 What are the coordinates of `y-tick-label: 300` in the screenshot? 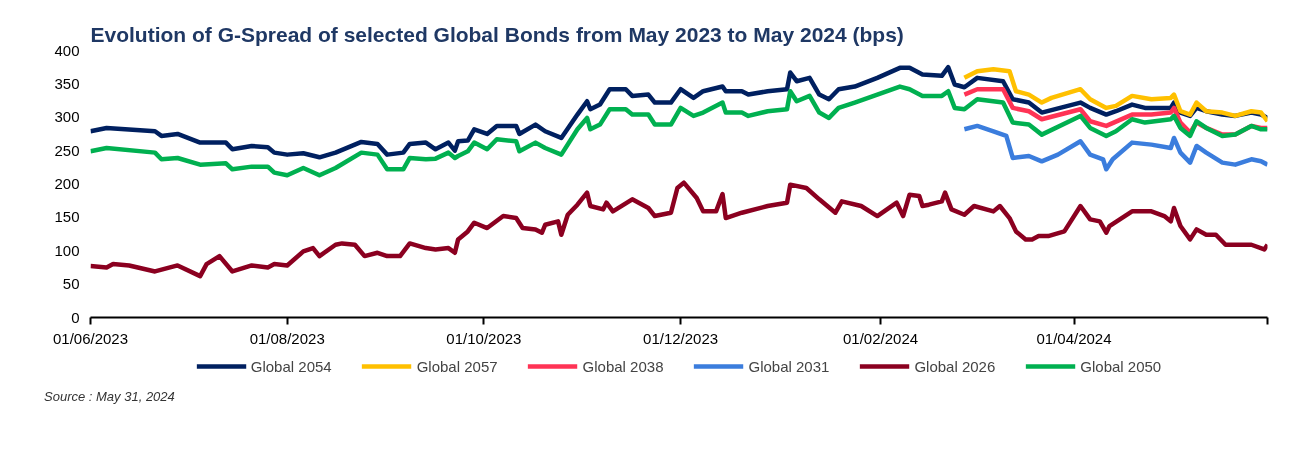 It's located at (67, 117).